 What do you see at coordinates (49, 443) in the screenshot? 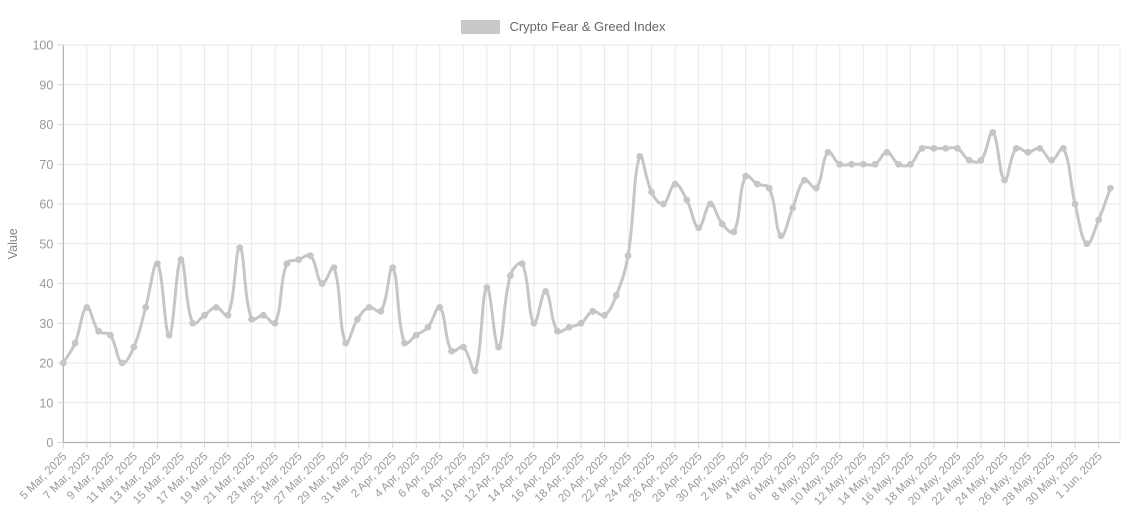
I see `y-tick-label: 0` at bounding box center [49, 443].